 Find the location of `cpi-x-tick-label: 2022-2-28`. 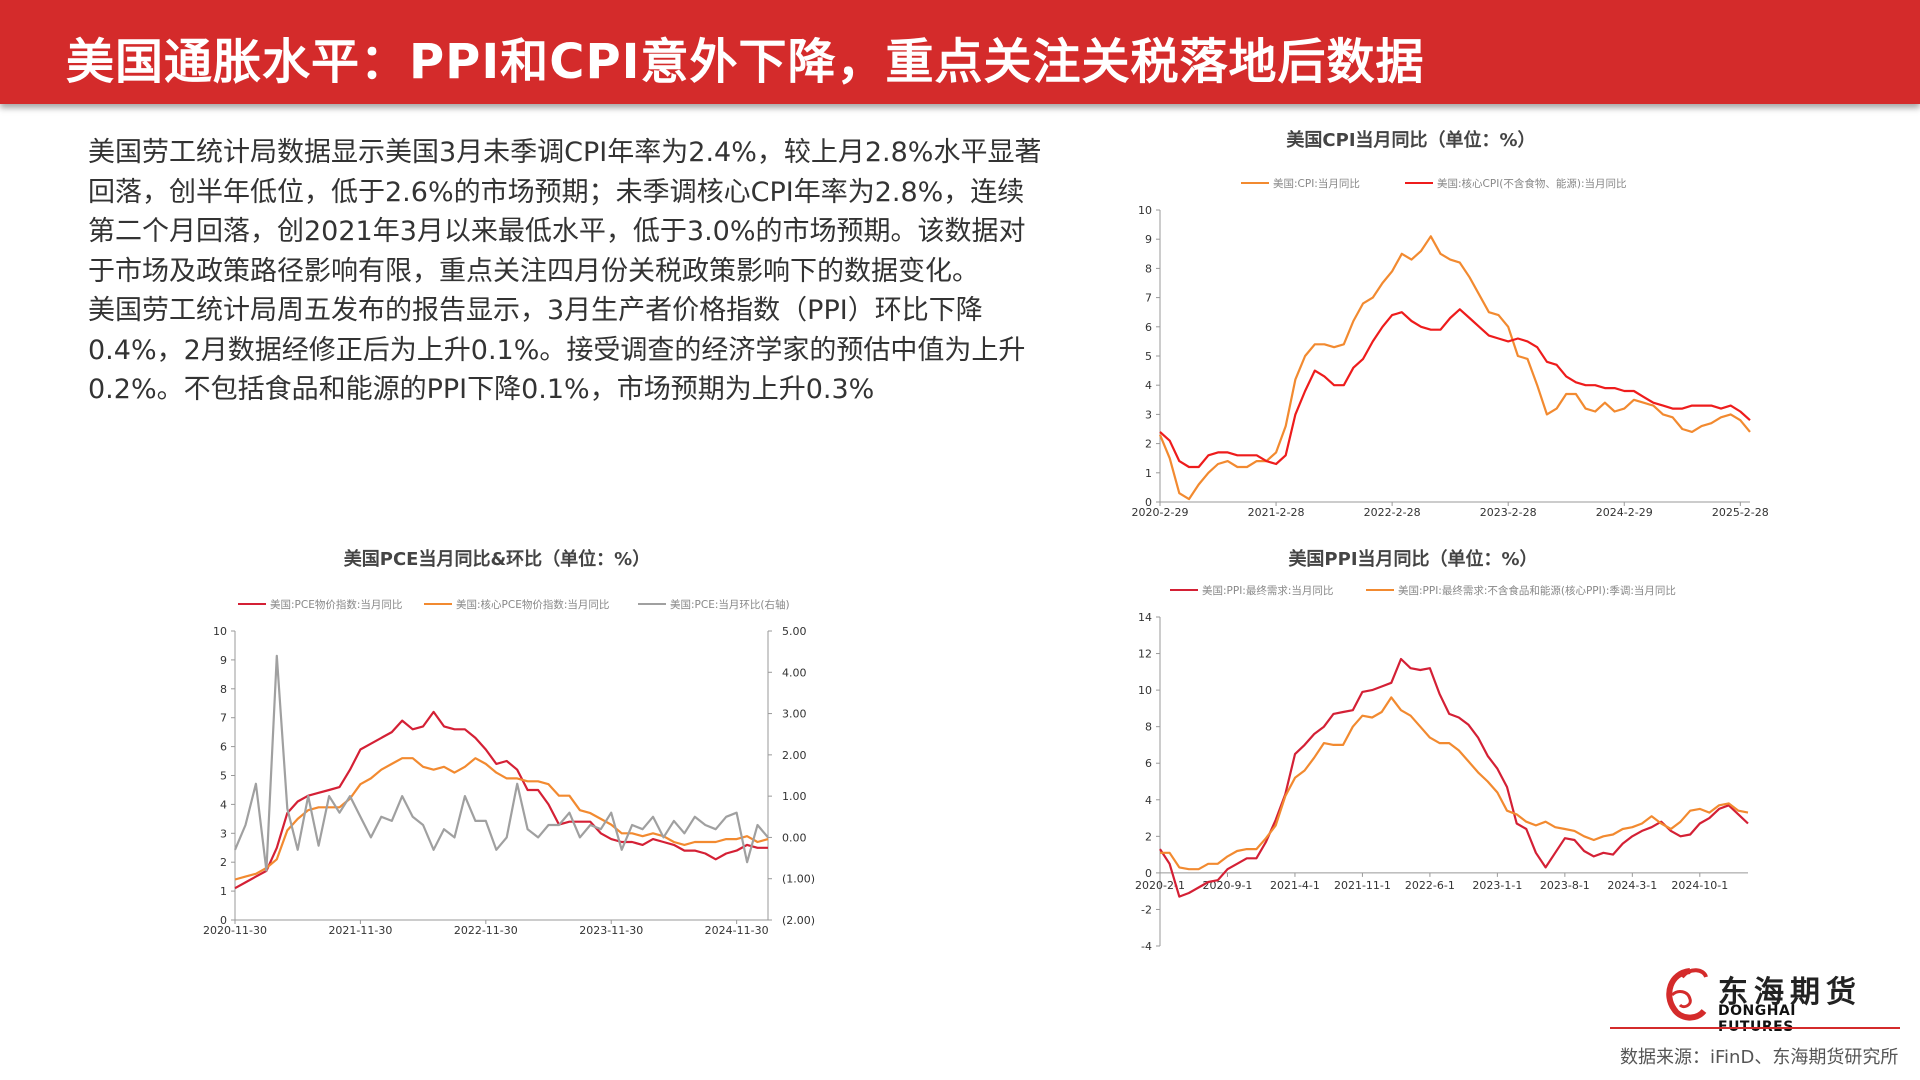

cpi-x-tick-label: 2022-2-28 is located at coordinates (1392, 512).